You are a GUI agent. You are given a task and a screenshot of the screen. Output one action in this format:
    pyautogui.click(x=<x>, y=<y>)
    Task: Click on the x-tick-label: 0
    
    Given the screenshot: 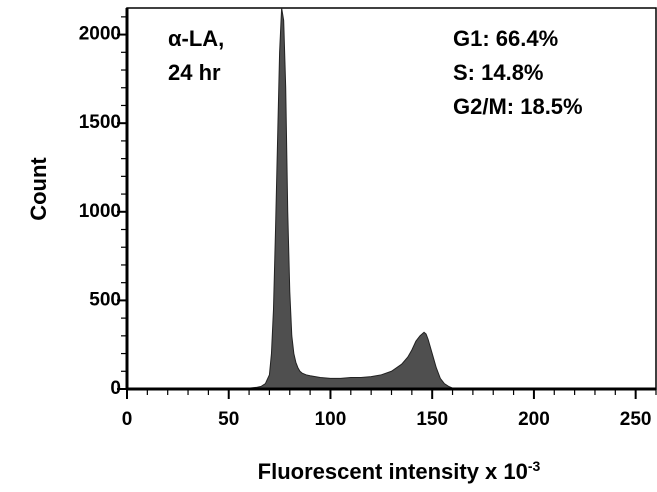 What is the action you would take?
    pyautogui.click(x=127, y=419)
    